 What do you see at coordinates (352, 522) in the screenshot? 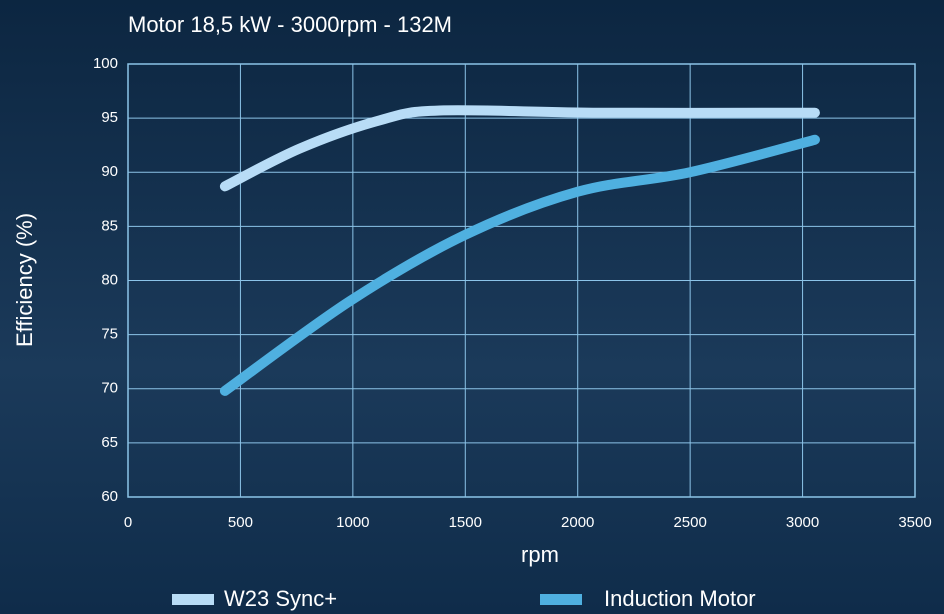
I see `x-tick-label: 1000` at bounding box center [352, 522].